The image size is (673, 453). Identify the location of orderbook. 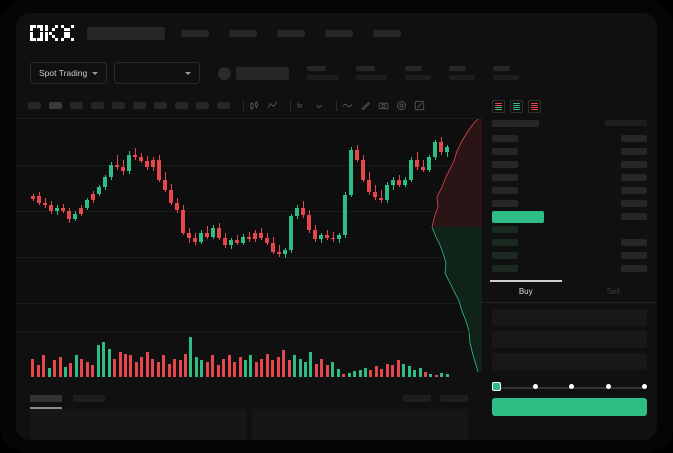
(569, 196).